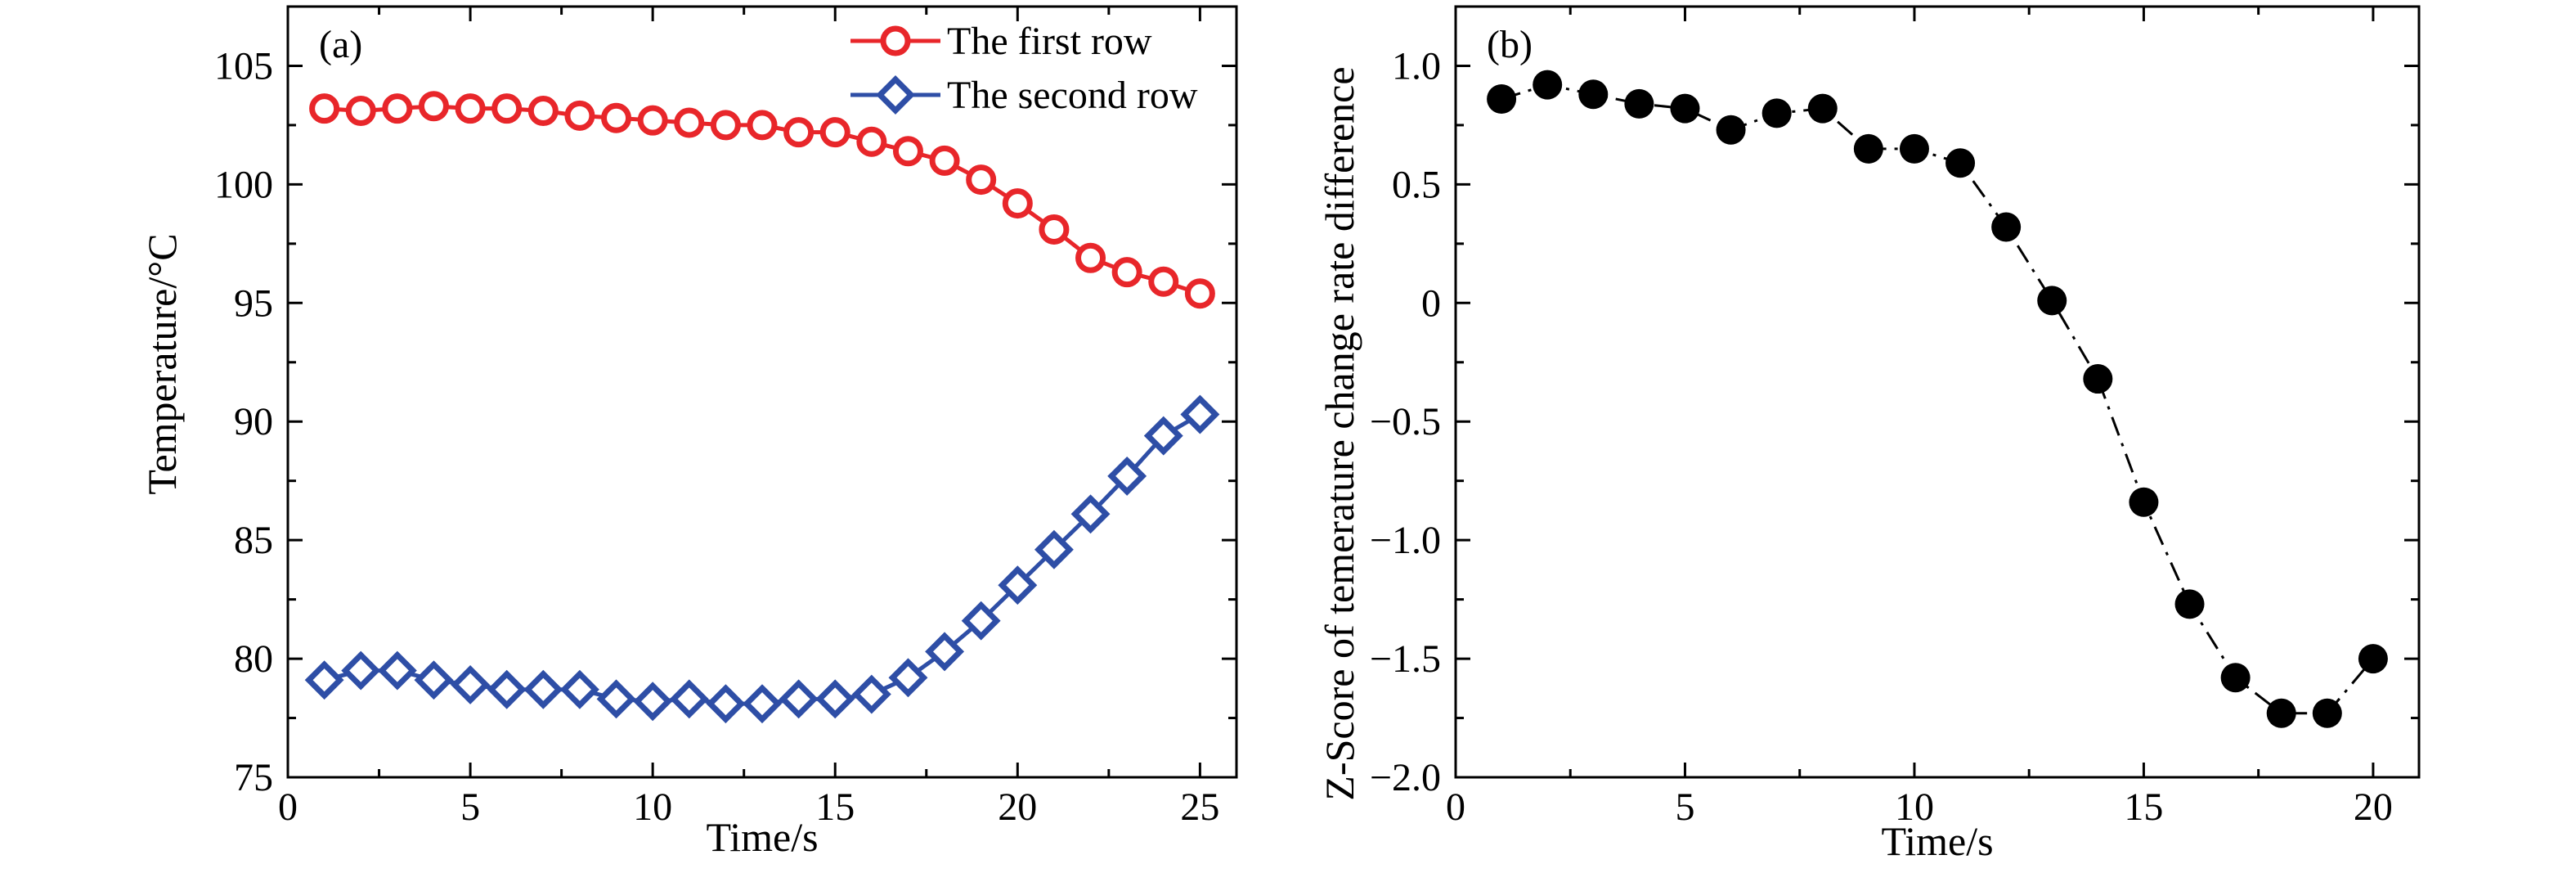 The image size is (2576, 891). Describe the element at coordinates (1405, 541) in the screenshot. I see `y-tick-label: −1.0` at that location.